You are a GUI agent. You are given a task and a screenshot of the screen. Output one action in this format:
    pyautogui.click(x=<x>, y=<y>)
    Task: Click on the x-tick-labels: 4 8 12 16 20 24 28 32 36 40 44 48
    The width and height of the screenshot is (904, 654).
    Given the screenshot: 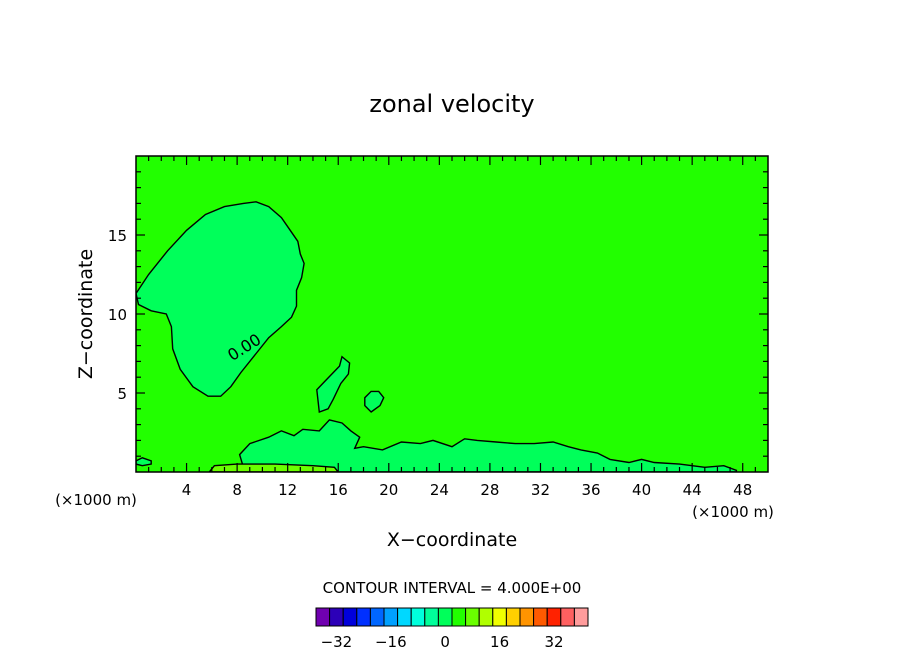 What is the action you would take?
    pyautogui.click(x=467, y=490)
    